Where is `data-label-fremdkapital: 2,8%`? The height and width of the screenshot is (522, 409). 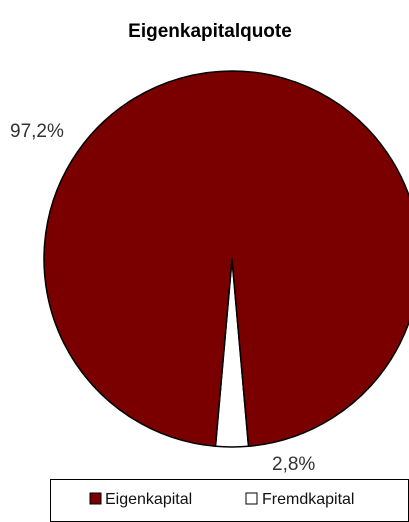
data-label-fremdkapital: 2,8% is located at coordinates (293, 464).